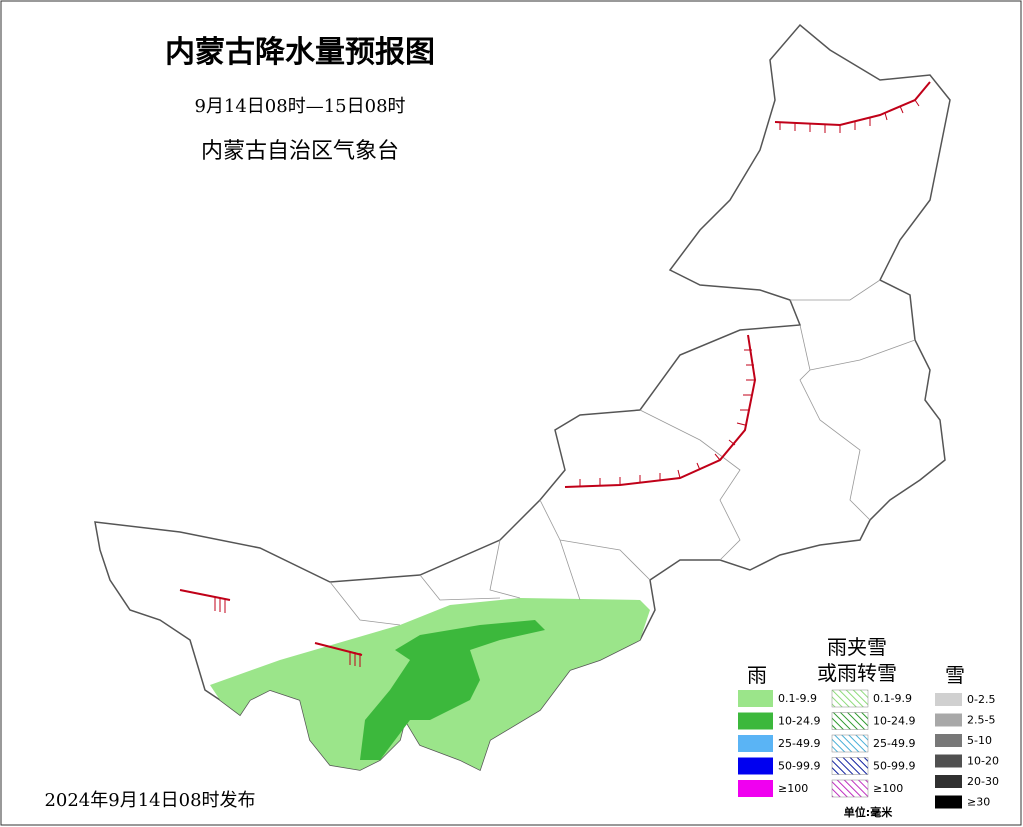 Image resolution: width=1023 pixels, height=827 pixels. Describe the element at coordinates (799, 766) in the screenshot. I see `rain-range: 50-99.9` at that location.